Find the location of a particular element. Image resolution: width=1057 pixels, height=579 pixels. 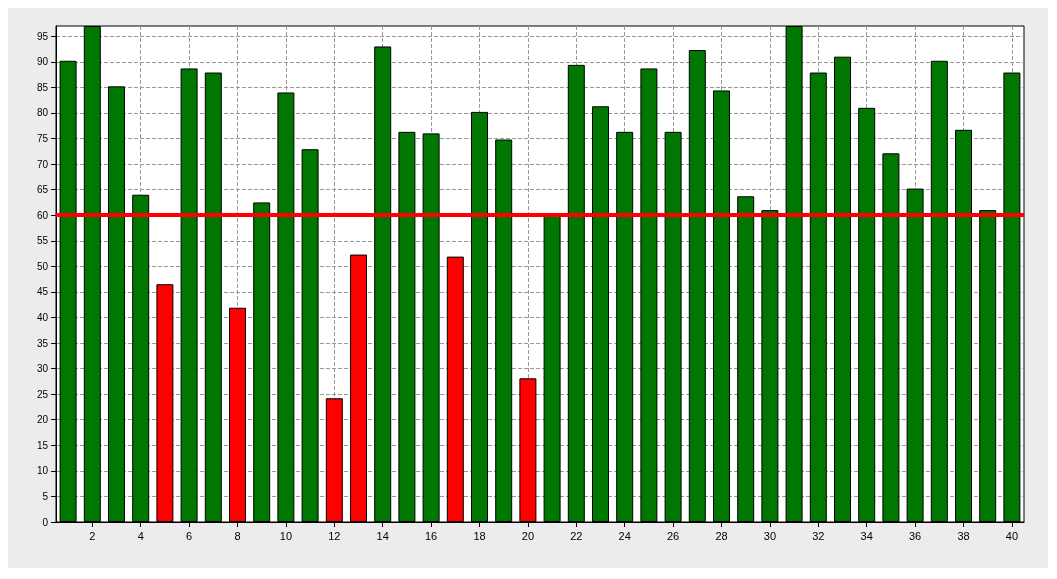

y-tick-label: 80 is located at coordinates (42, 113).